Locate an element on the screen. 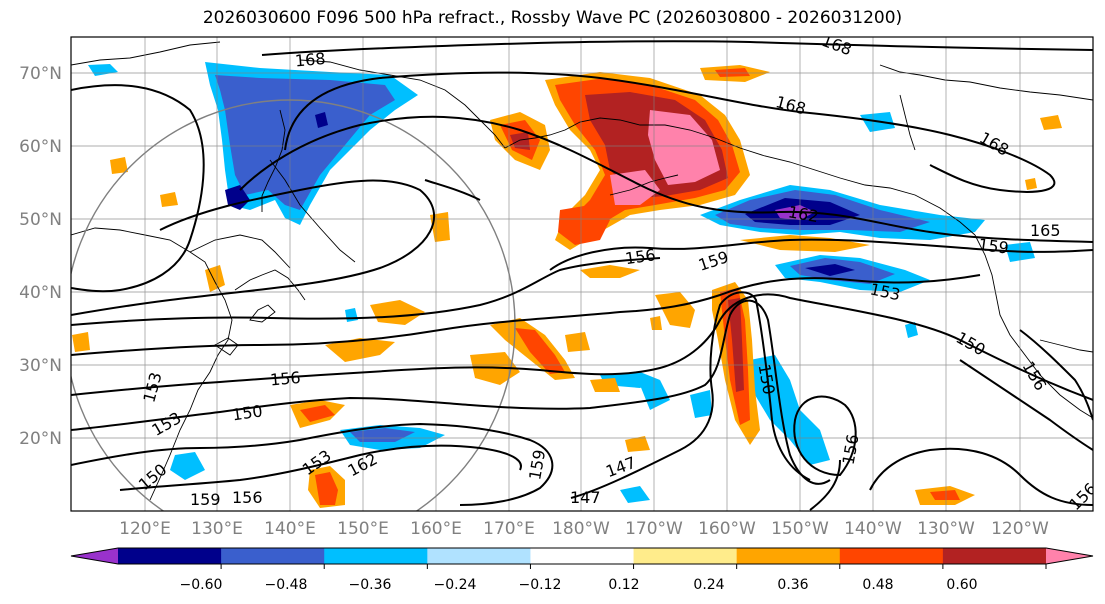 The height and width of the screenshot is (604, 1105). colorbar-tick-label: 0.60 is located at coordinates (961, 585).